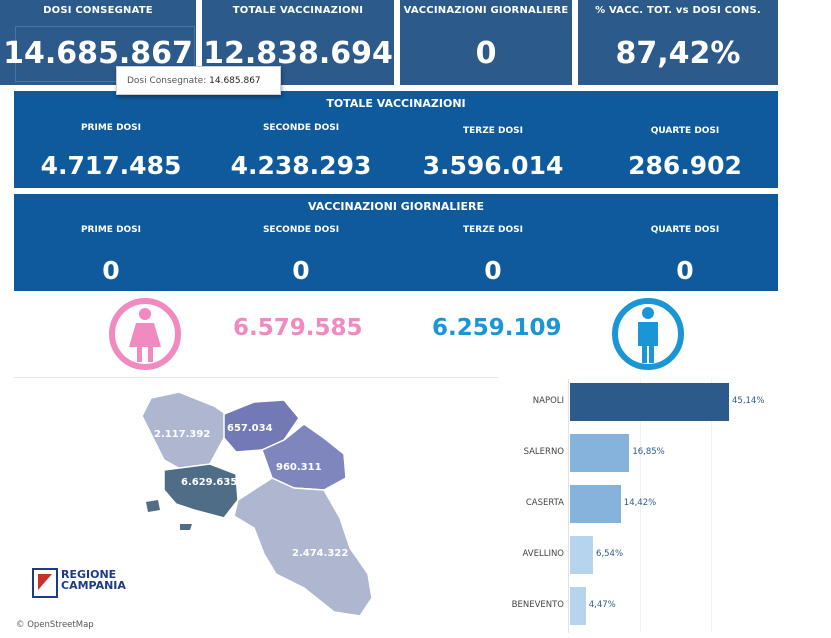 This screenshot has width=831, height=638. What do you see at coordinates (396, 103) in the screenshot?
I see `panel-title: TOTALE VACCINAZIONI` at bounding box center [396, 103].